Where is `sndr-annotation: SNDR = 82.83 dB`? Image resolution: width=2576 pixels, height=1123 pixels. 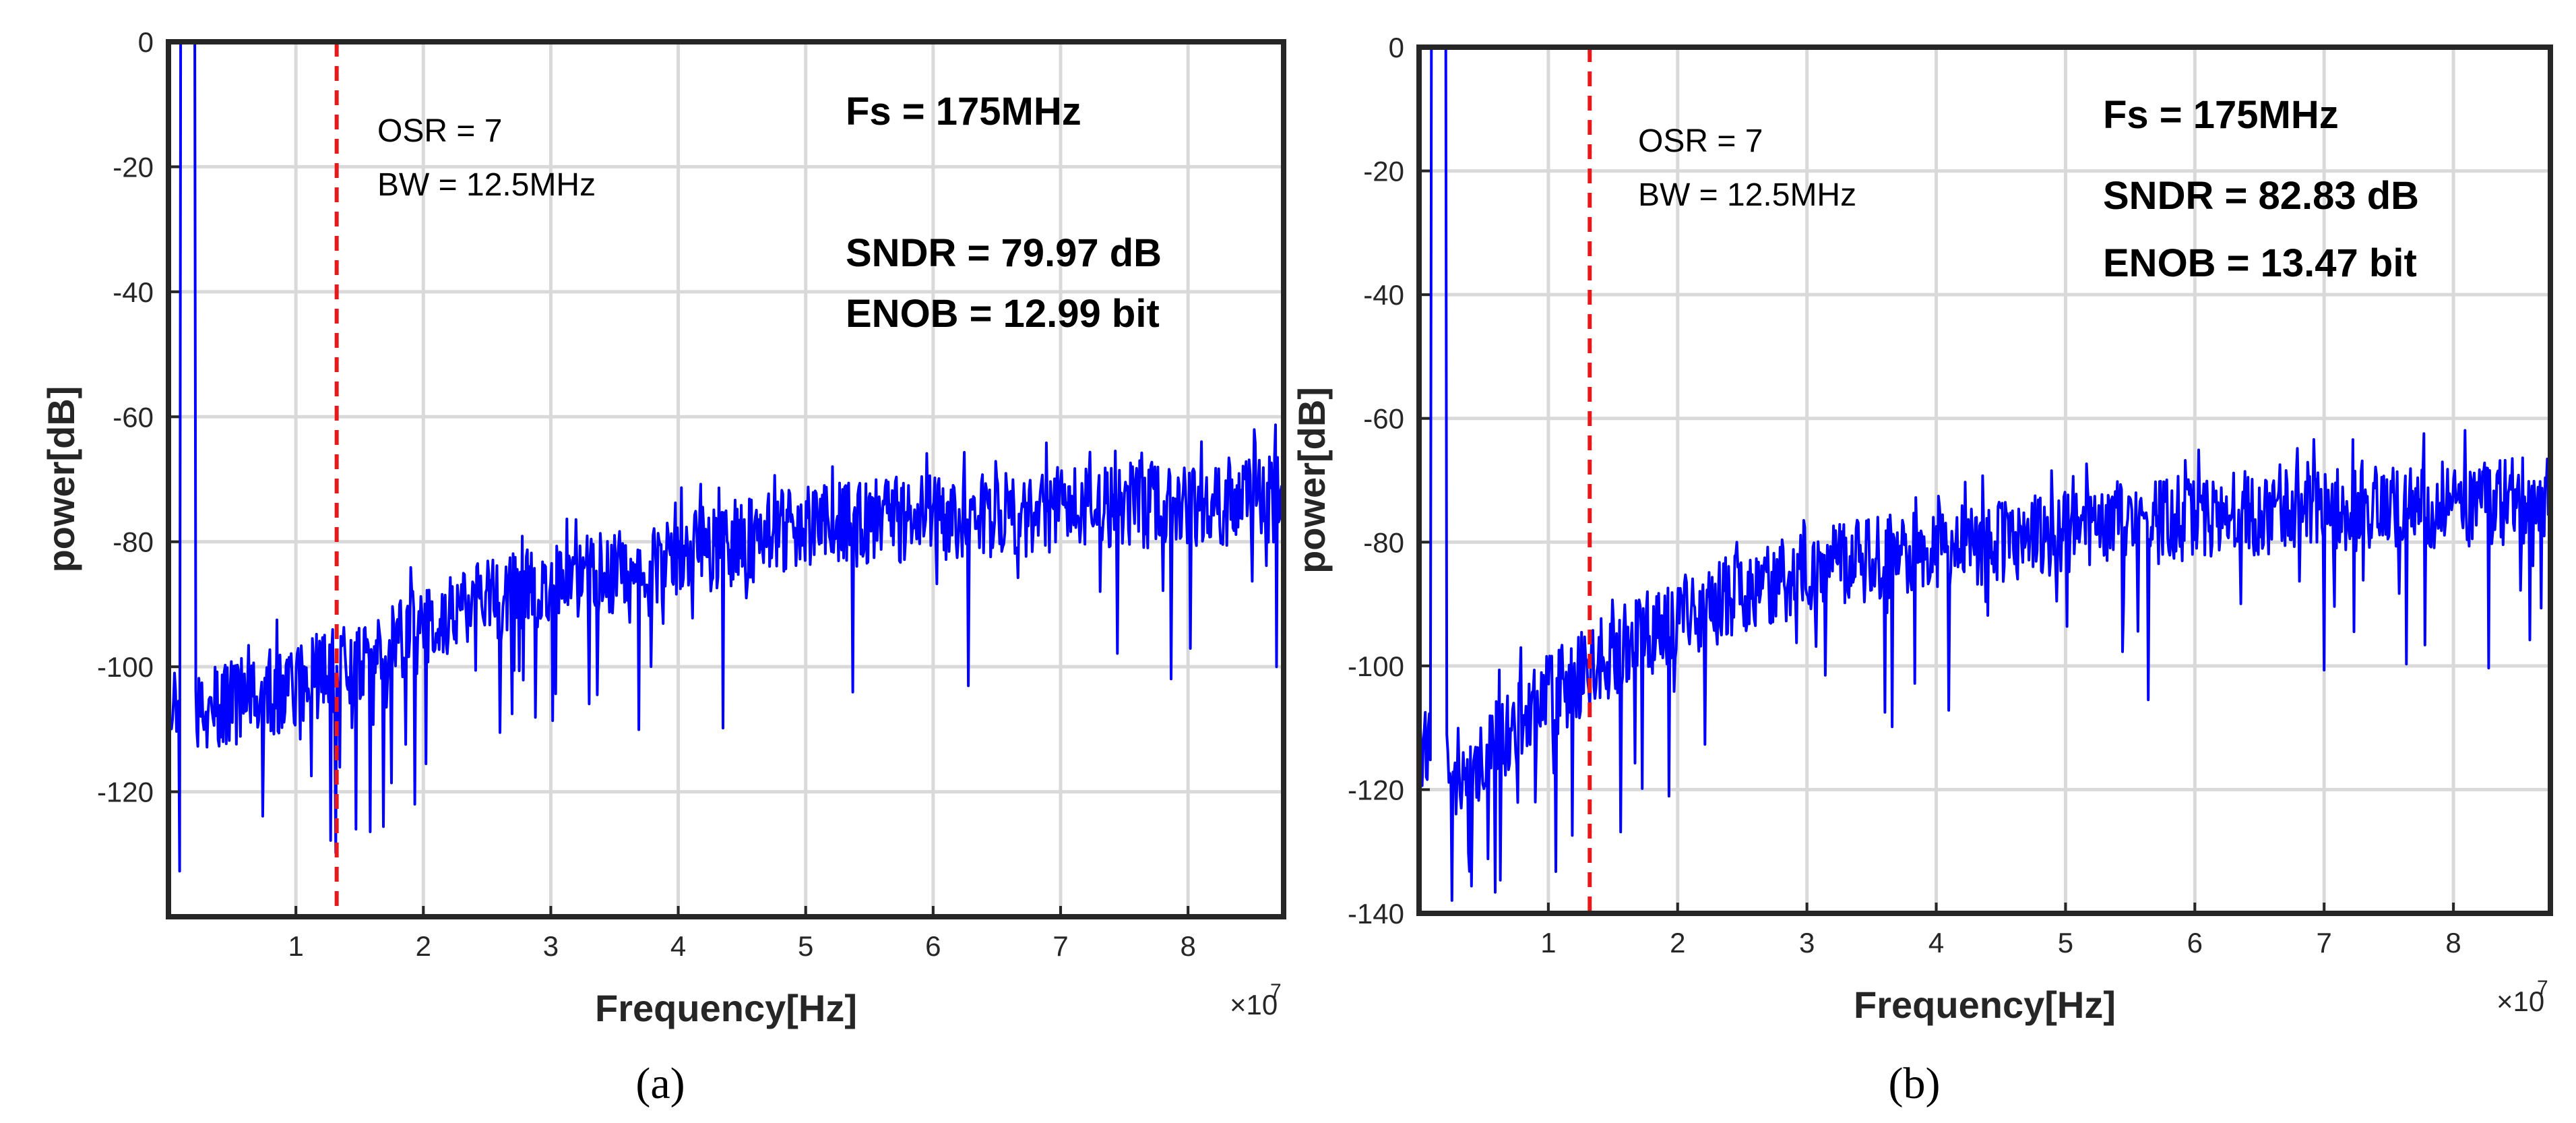
sndr-annotation: SNDR = 82.83 dB is located at coordinates (2261, 196).